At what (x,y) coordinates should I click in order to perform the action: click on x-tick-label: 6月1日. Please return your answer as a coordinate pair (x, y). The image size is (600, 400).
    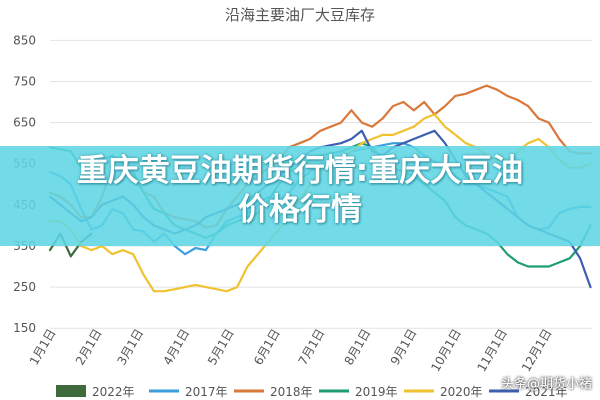
    Looking at the image, I should click on (267, 347).